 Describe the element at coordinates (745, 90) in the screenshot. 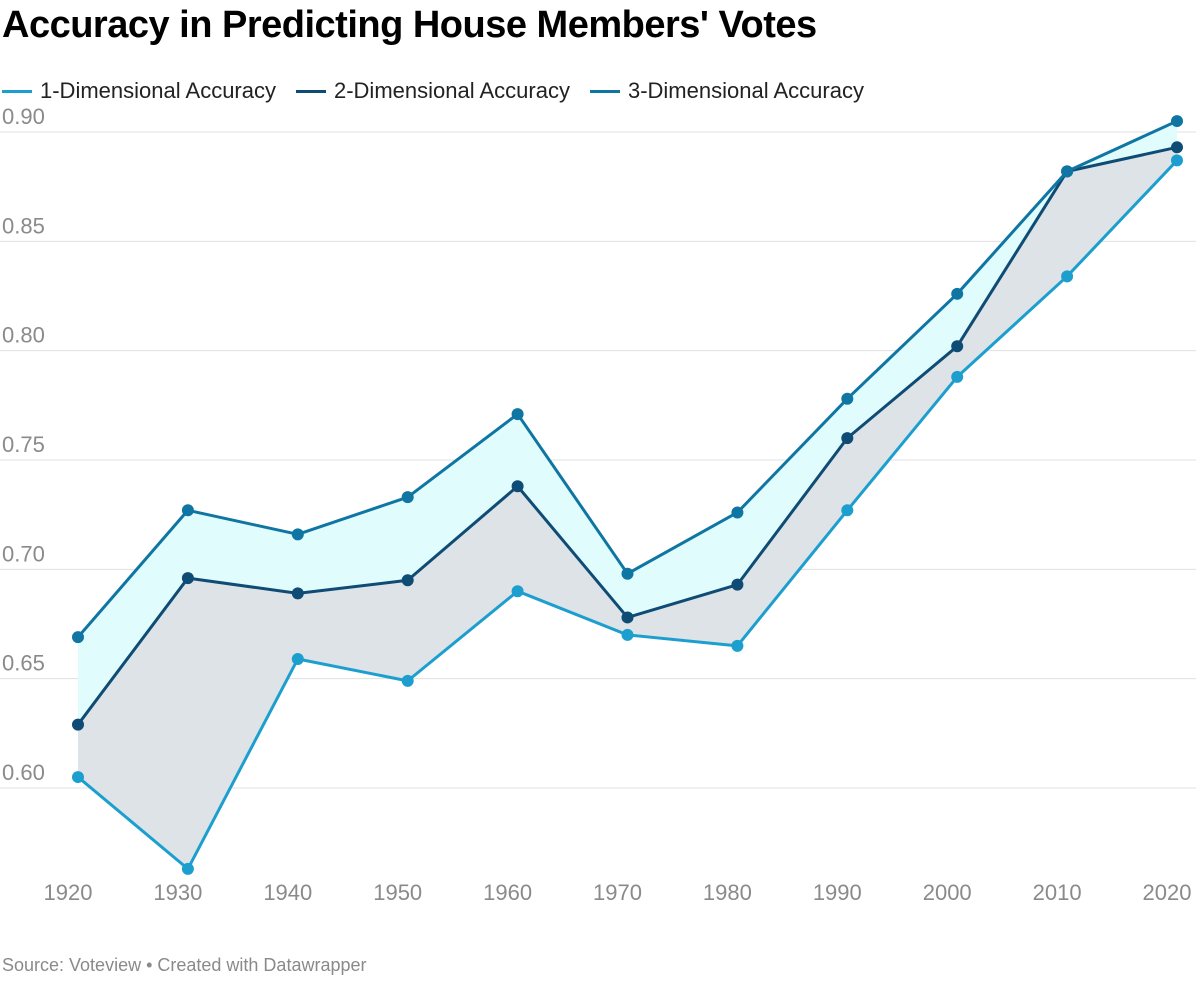

I see `legend-label-3d: 3-Dimensional Accuracy` at that location.